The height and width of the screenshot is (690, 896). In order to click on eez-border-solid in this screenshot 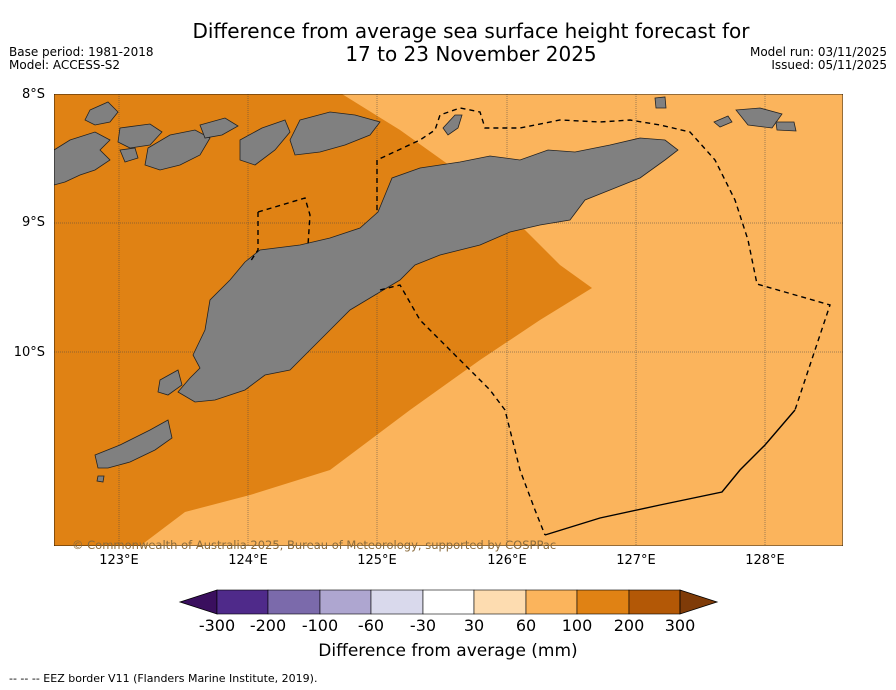, I will do `click(670, 472)`.